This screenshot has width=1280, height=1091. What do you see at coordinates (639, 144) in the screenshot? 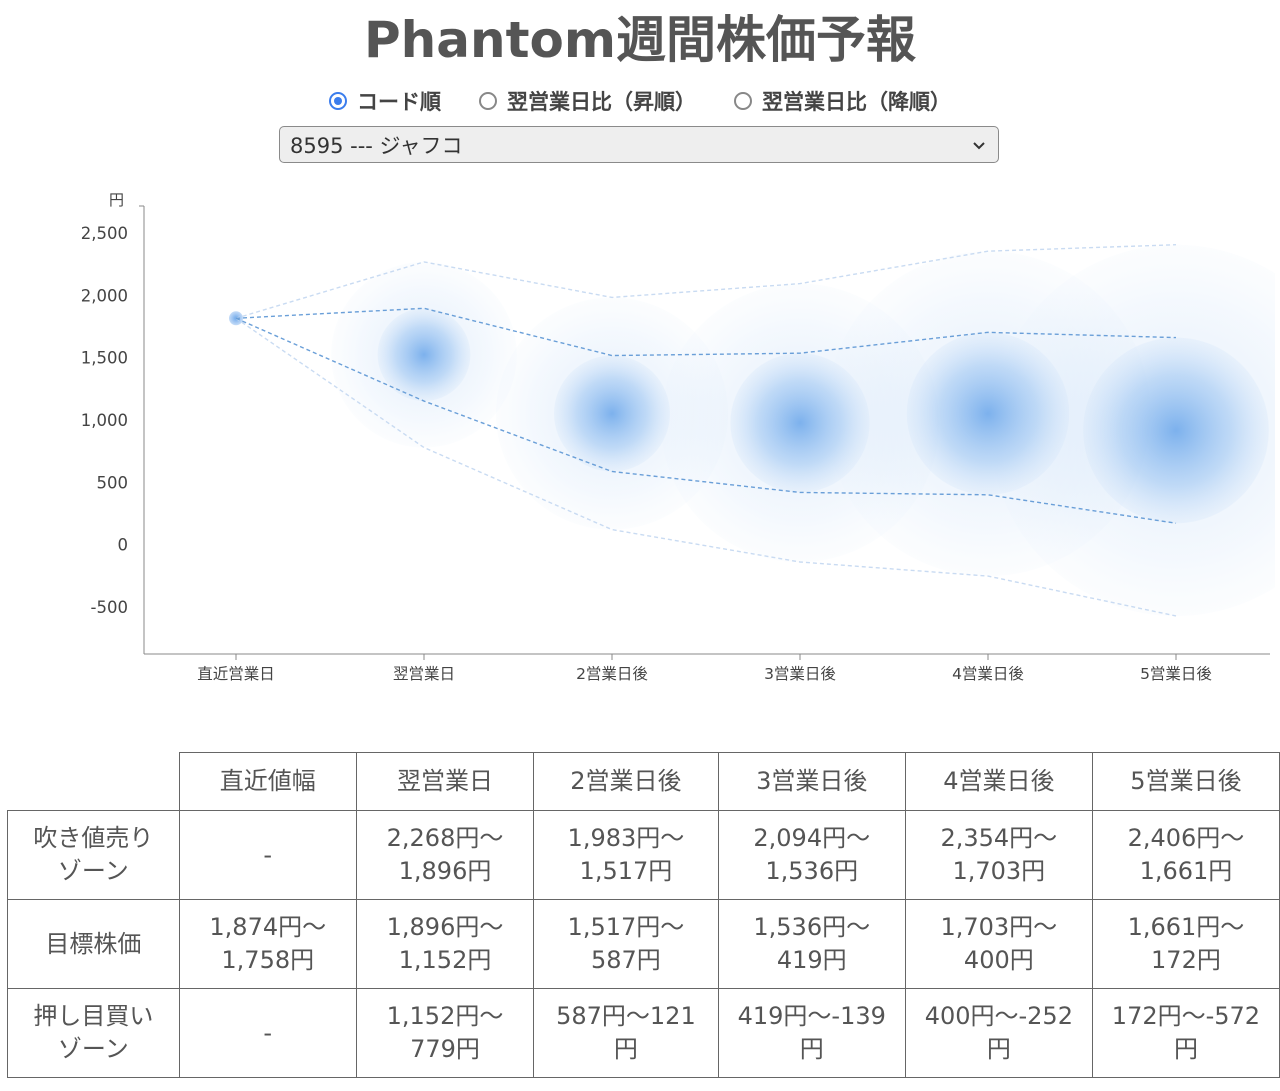
I see `stock-select: 8595 --- ジャフコ` at bounding box center [639, 144].